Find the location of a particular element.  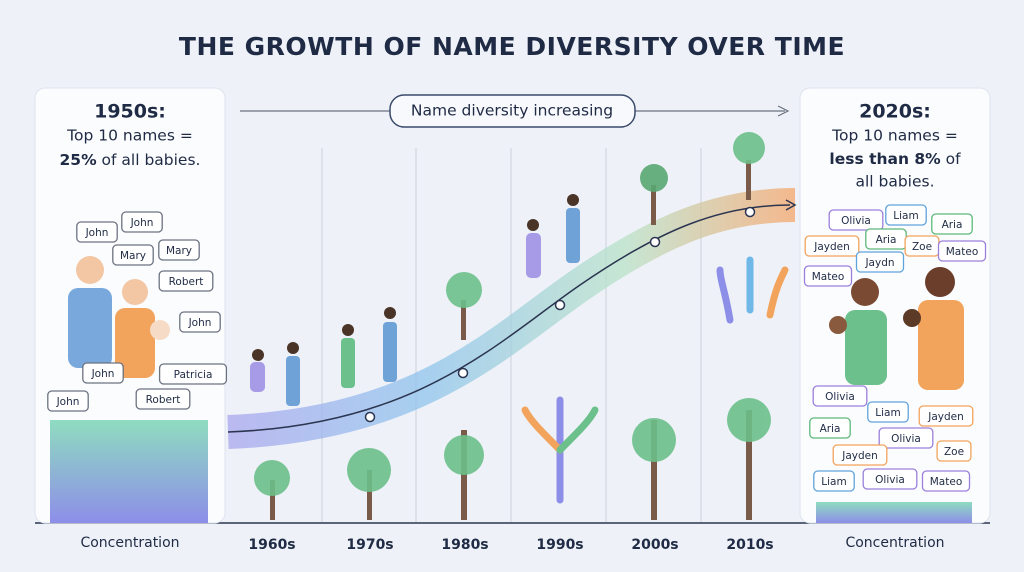

decade-label: 1980s is located at coordinates (464, 545).